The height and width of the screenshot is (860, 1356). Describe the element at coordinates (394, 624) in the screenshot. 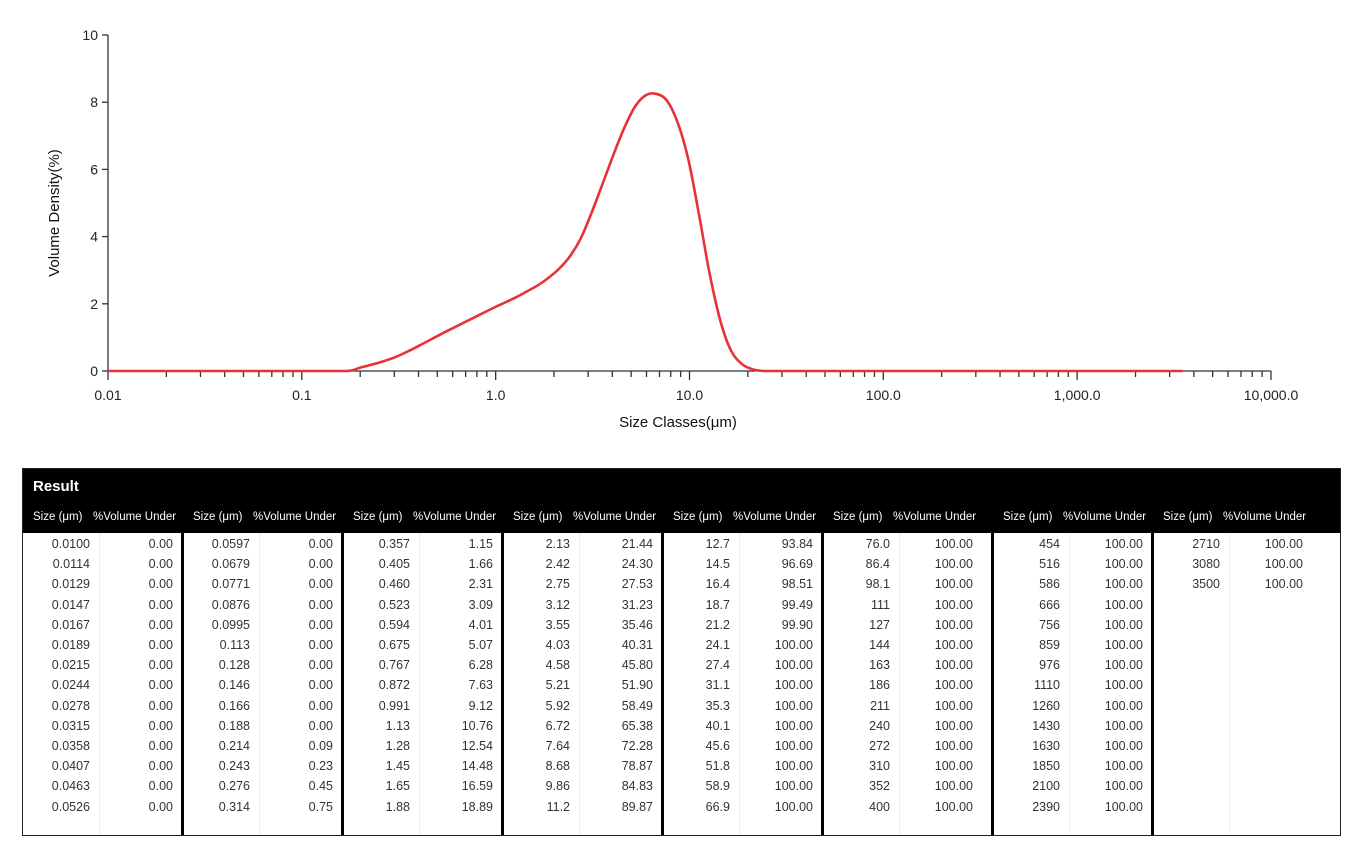

I see `size-cell: 0.594` at that location.